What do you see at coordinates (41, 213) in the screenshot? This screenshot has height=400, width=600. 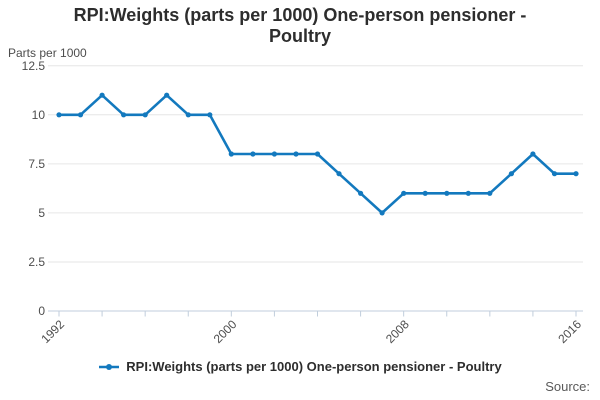 I see `y-tick-label: 5` at bounding box center [41, 213].